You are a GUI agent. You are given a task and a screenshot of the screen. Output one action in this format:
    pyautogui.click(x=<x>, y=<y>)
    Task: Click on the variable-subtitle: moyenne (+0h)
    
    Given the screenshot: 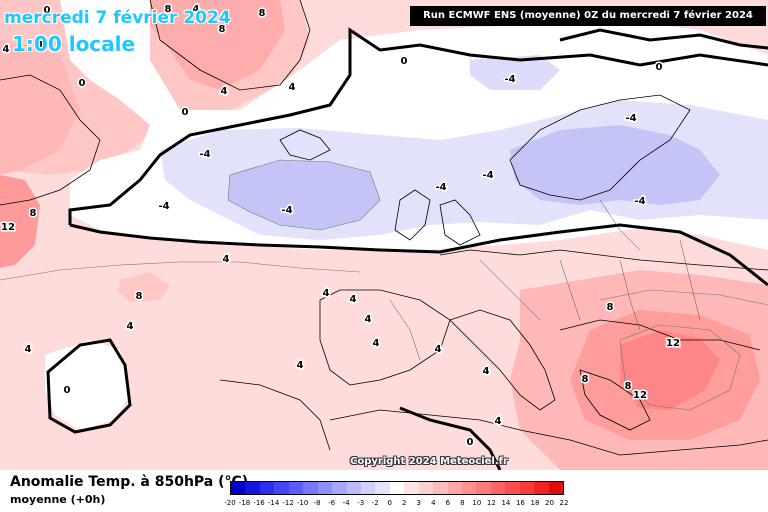 What is the action you would take?
    pyautogui.click(x=58, y=499)
    